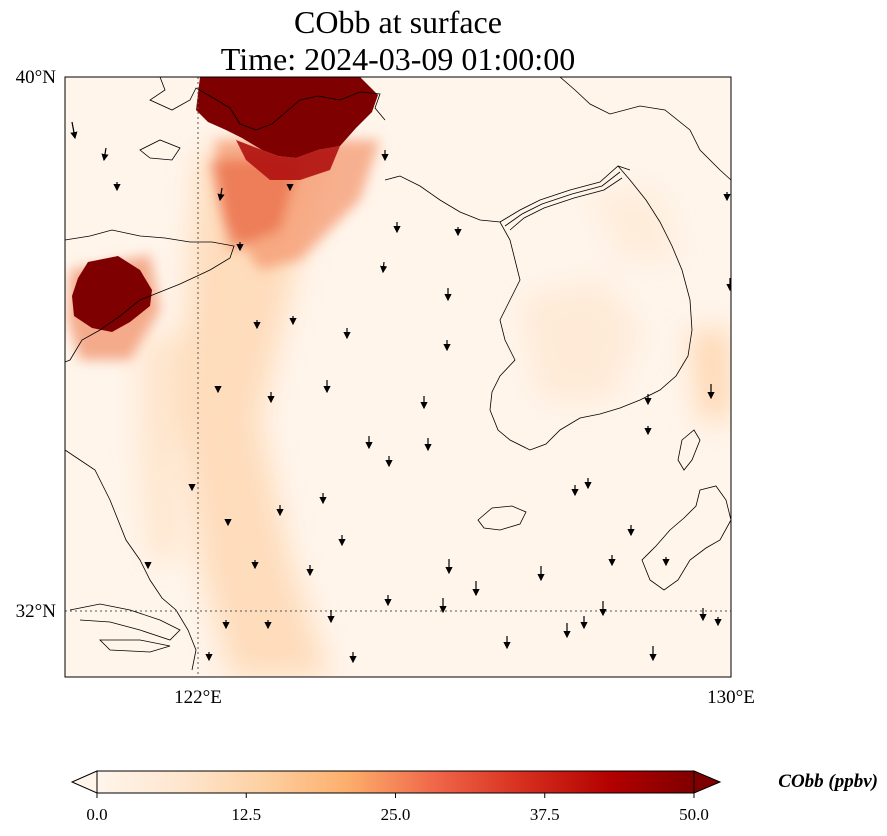 The height and width of the screenshot is (836, 887). Describe the element at coordinates (396, 814) in the screenshot. I see `colorbar-tick-label: 25.0` at that location.